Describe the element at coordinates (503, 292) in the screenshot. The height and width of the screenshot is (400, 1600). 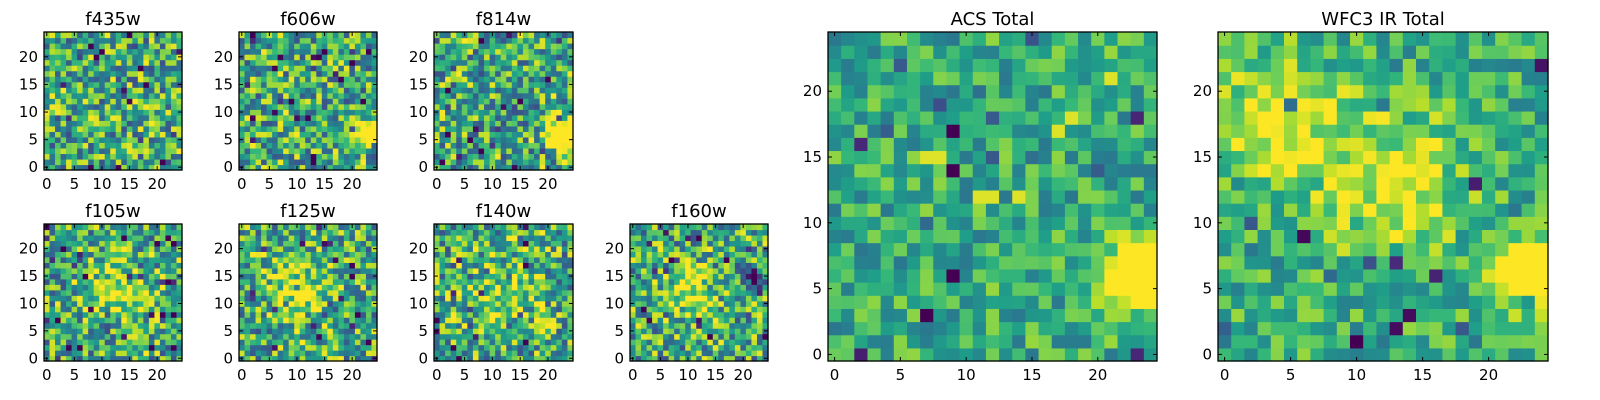
I see `plot-frame` at that location.